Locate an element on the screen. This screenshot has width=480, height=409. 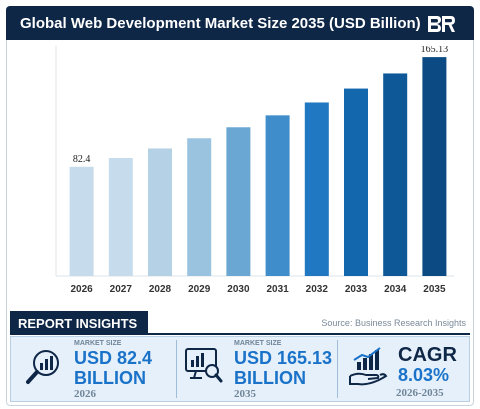
x-tick-label: 2035 is located at coordinates (434, 289).